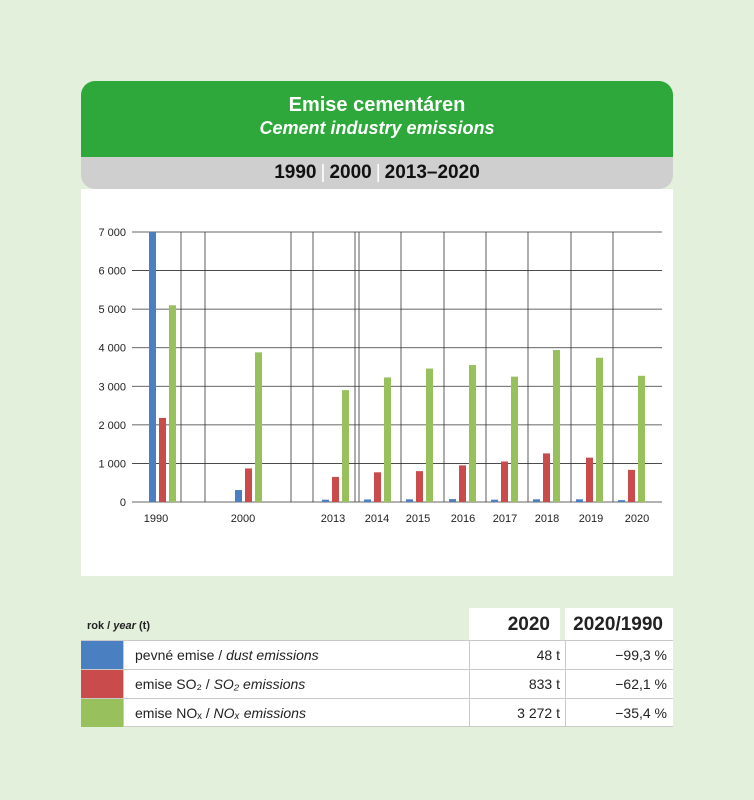 Image resolution: width=754 pixels, height=800 pixels. Describe the element at coordinates (377, 654) in the screenshot. I see `table-row: pevné emise / dust emissions 48 t −99,3 %` at that location.